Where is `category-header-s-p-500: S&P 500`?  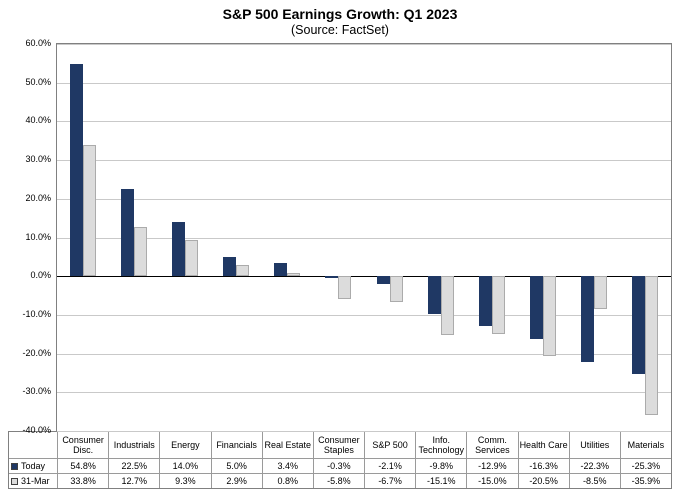 category-header-s-p-500: S&P 500 is located at coordinates (389, 445).